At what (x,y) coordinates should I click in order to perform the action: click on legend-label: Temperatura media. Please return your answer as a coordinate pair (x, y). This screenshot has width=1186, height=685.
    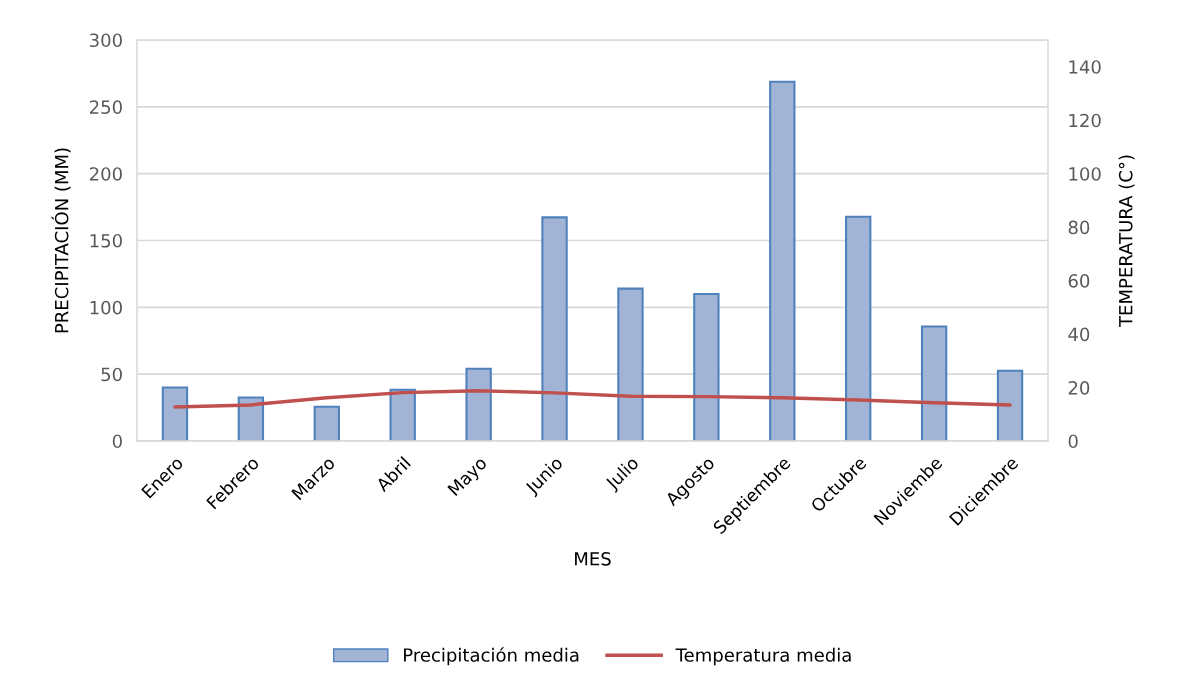
    Looking at the image, I should click on (763, 656).